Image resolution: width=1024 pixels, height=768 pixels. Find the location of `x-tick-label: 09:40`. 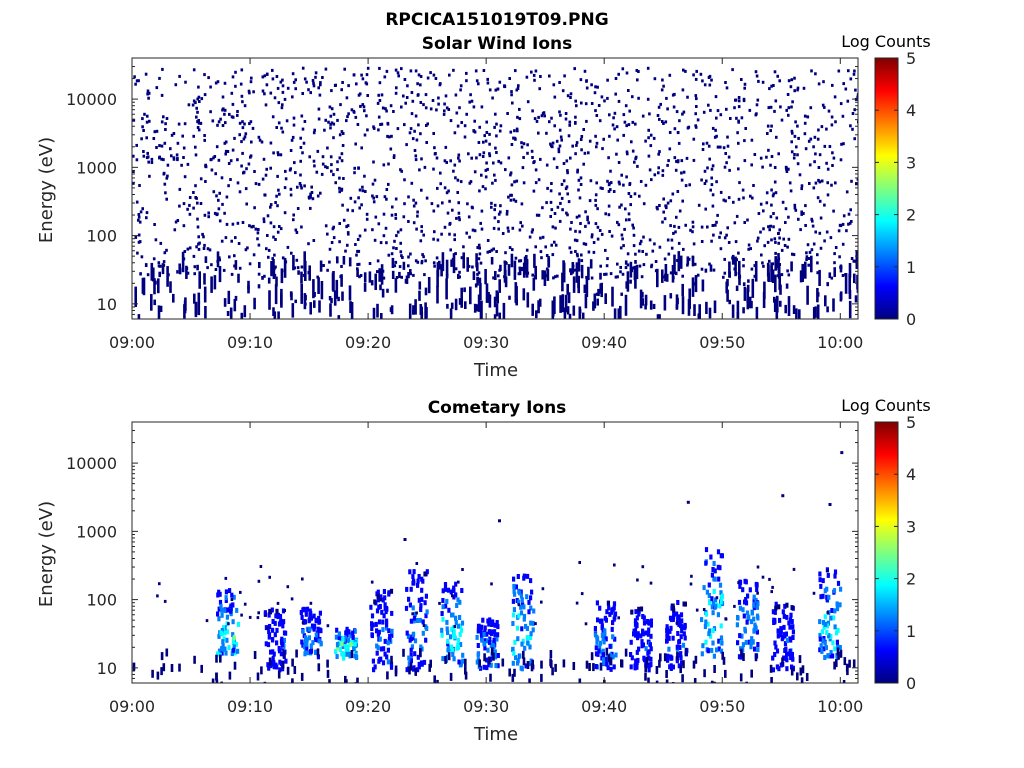

x-tick-label: 09:40 is located at coordinates (604, 706).